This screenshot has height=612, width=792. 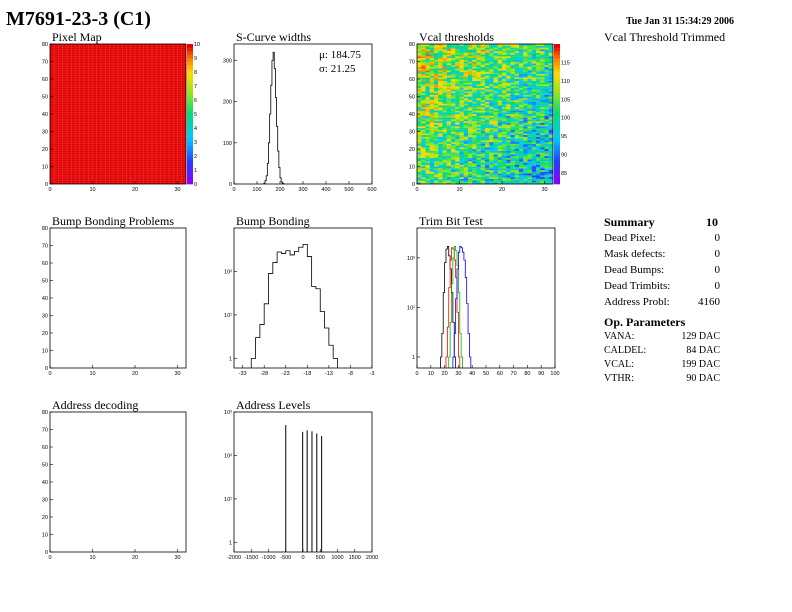 I want to click on address-levels-x-tick-label: 2000, so click(x=372, y=558).